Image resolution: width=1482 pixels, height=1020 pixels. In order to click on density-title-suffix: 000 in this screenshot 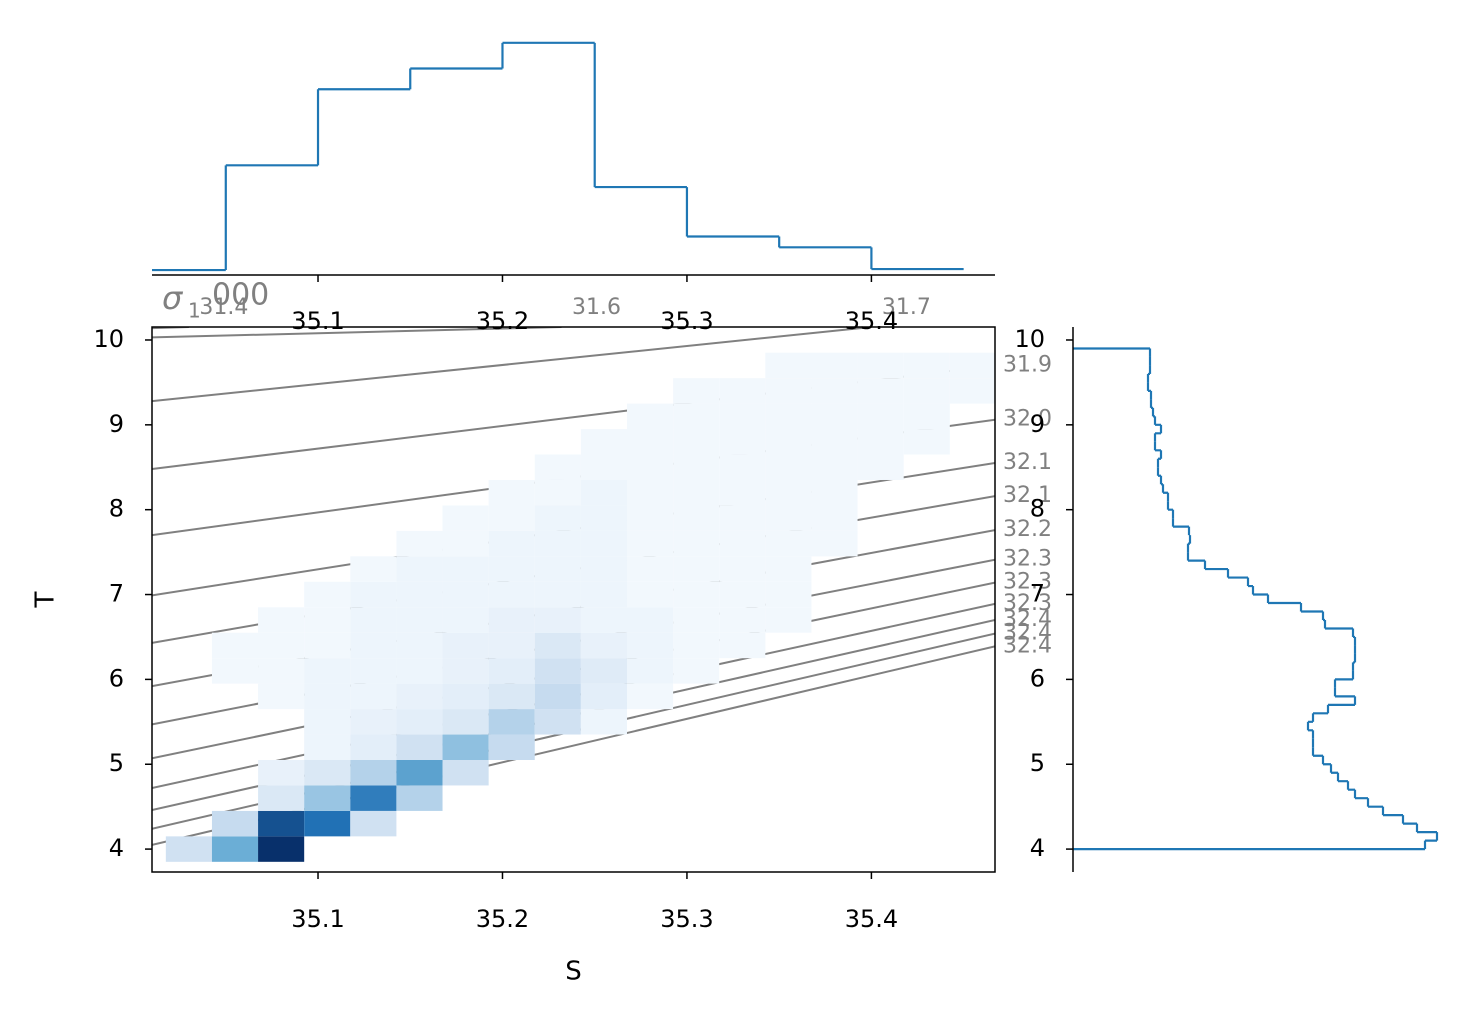, I will do `click(240, 295)`.